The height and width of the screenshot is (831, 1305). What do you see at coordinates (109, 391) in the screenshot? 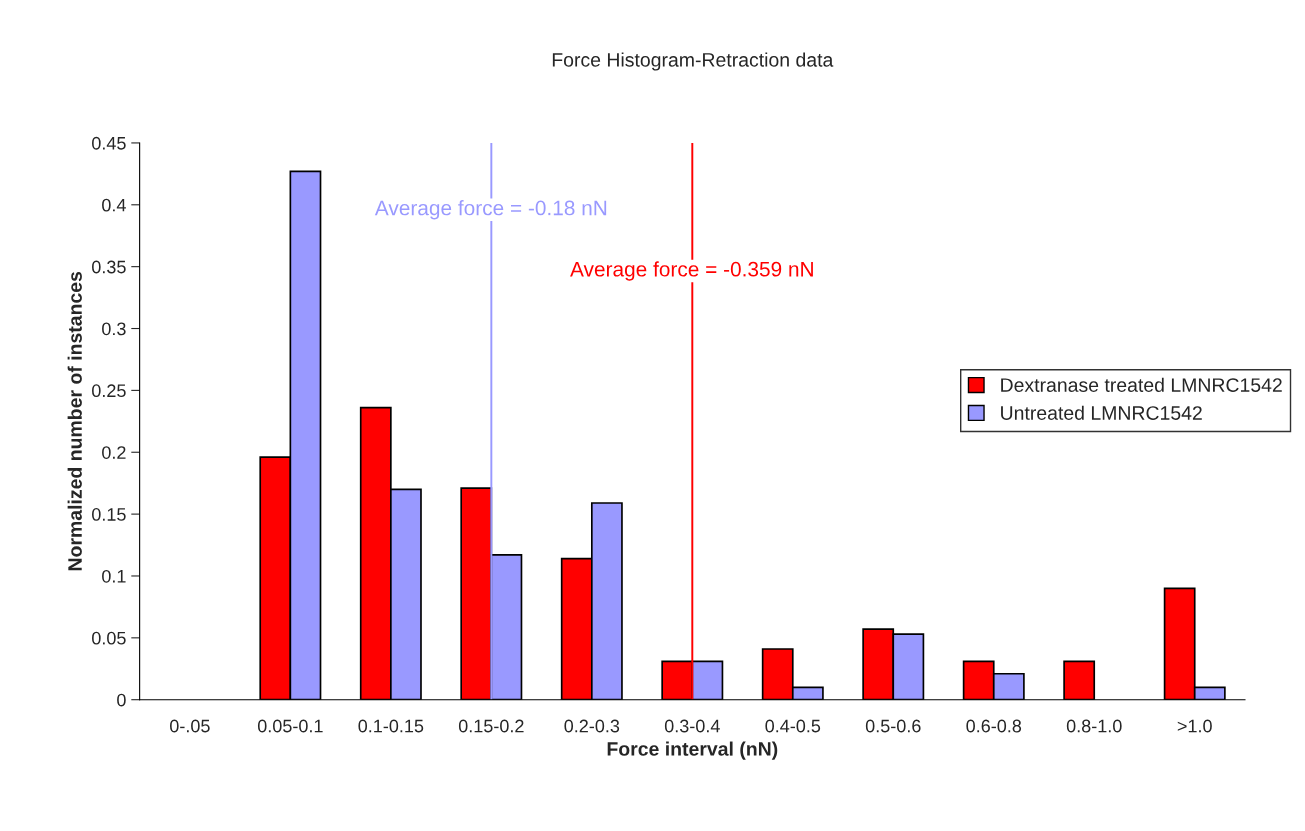
I see `y-tick-label: 0.25` at bounding box center [109, 391].